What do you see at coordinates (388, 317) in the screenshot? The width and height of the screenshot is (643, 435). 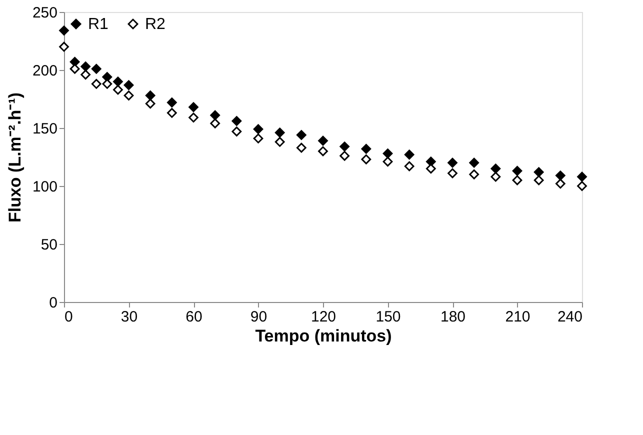 I see `x-tick-label: 150` at bounding box center [388, 317].